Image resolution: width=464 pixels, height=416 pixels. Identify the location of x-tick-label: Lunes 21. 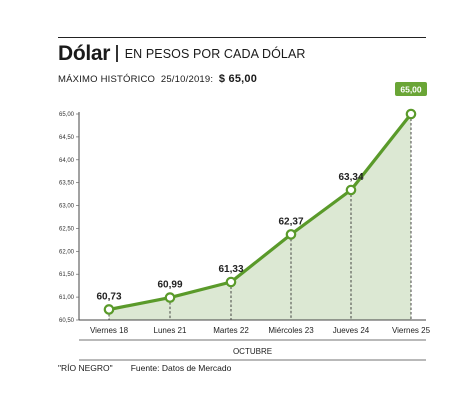
(170, 330).